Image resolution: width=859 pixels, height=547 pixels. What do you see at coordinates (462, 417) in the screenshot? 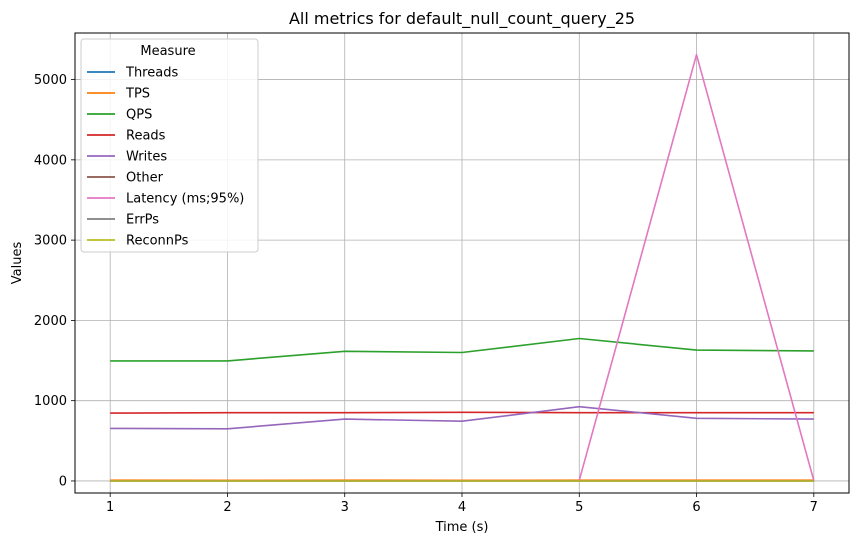
I see `series-line-writes` at bounding box center [462, 417].